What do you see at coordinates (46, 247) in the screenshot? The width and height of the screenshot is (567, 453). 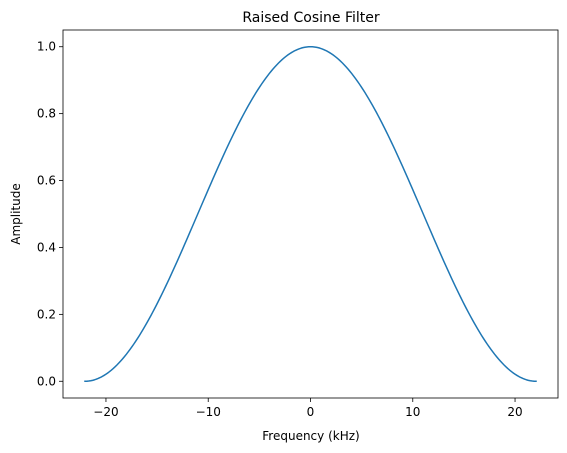 I see `y-tick-label: 0.4` at bounding box center [46, 247].